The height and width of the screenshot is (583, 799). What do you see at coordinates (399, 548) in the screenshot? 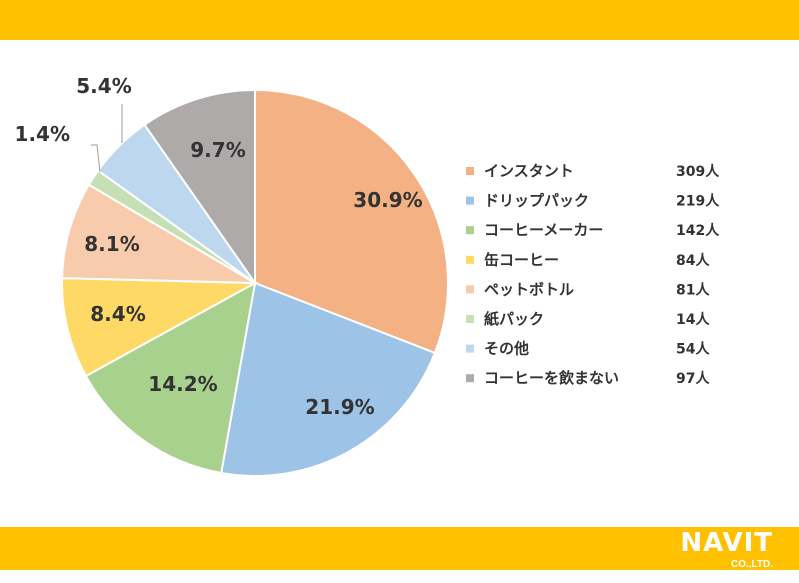
I see `bottom-brand-bar` at bounding box center [399, 548].